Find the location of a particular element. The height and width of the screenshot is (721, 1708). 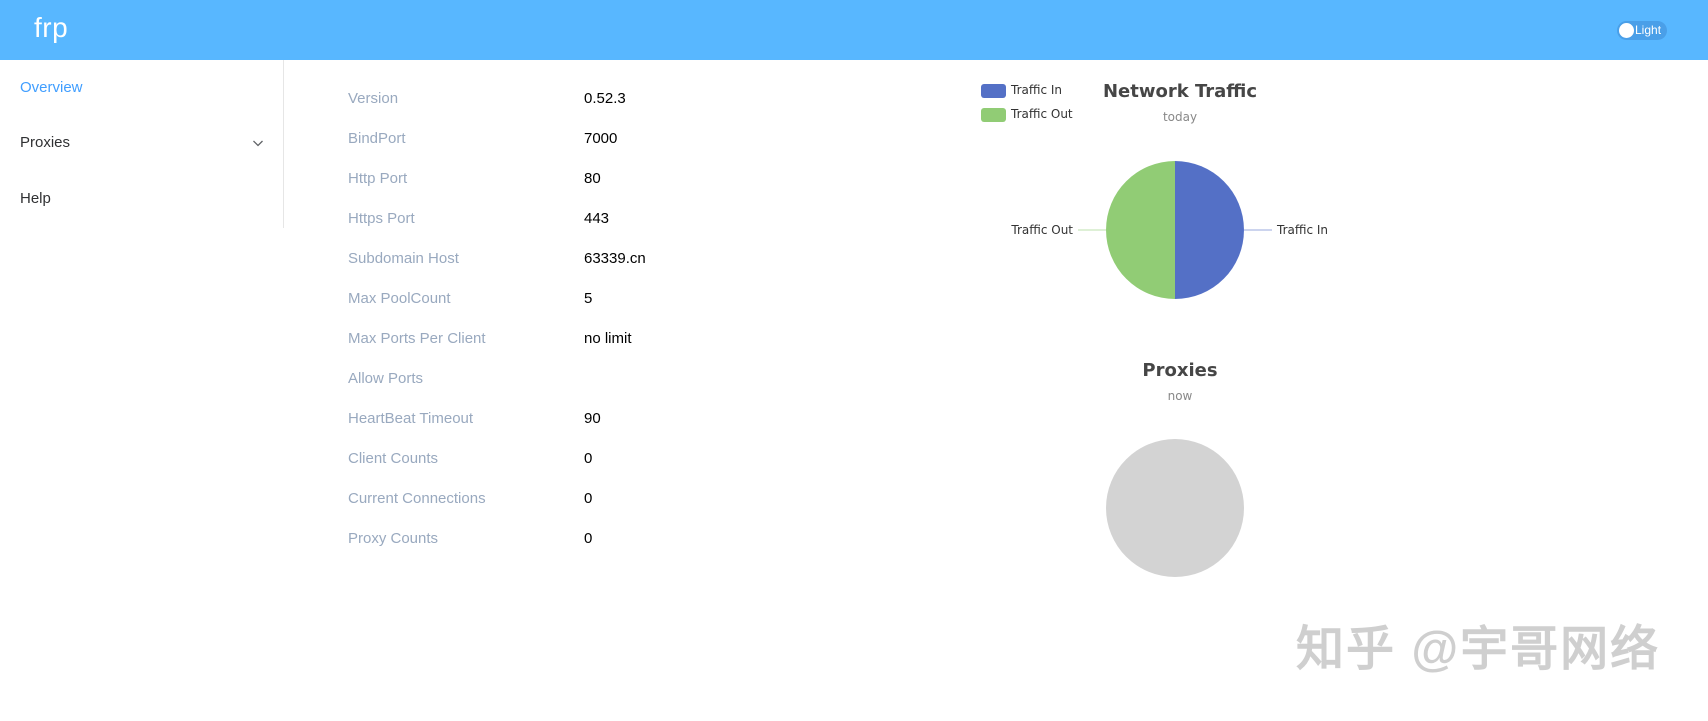

info-value: 0.52.3 is located at coordinates (605, 98).